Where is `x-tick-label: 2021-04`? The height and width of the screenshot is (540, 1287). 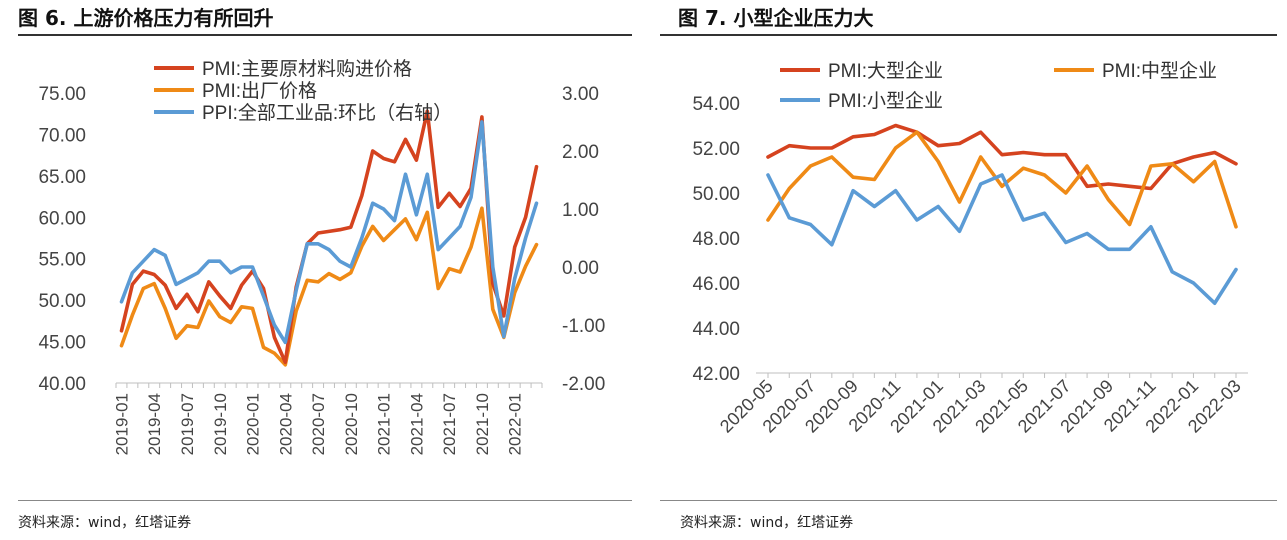
x-tick-label: 2021-04 is located at coordinates (416, 424).